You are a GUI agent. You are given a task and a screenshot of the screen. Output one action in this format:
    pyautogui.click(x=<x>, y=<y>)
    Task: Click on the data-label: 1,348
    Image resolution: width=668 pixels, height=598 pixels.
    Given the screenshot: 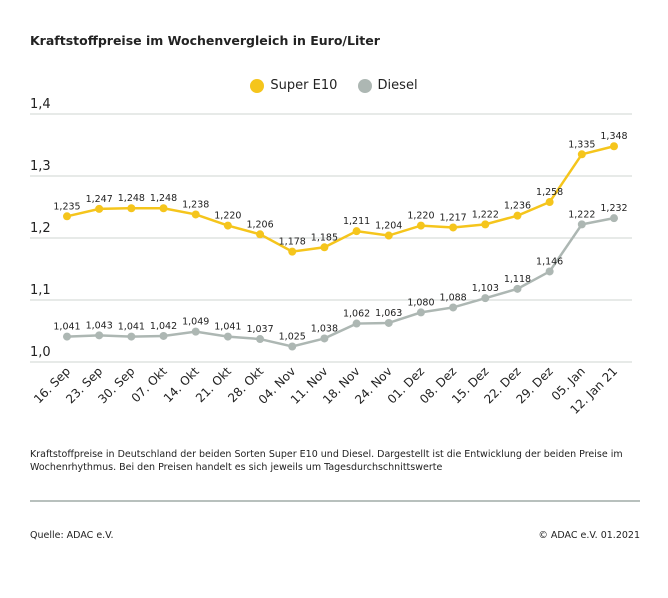 What is the action you would take?
    pyautogui.click(x=613, y=136)
    